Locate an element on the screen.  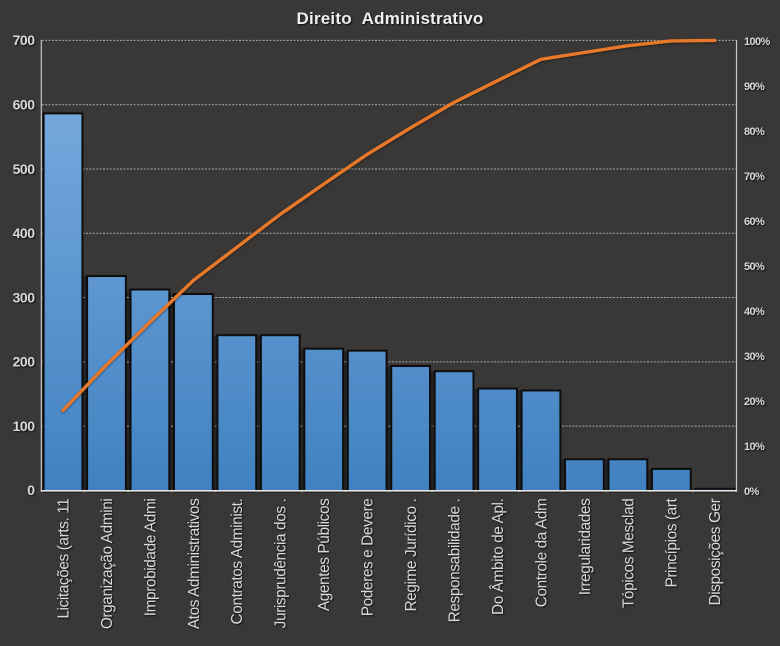
svg-text: Poderes e Devere is located at coordinates (368, 558).